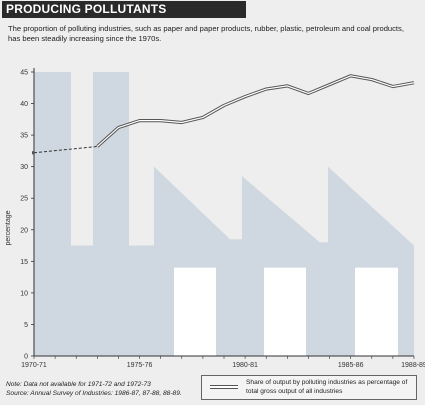 The width and height of the screenshot is (425, 405). I want to click on y-tick-label: 30, so click(24, 167).